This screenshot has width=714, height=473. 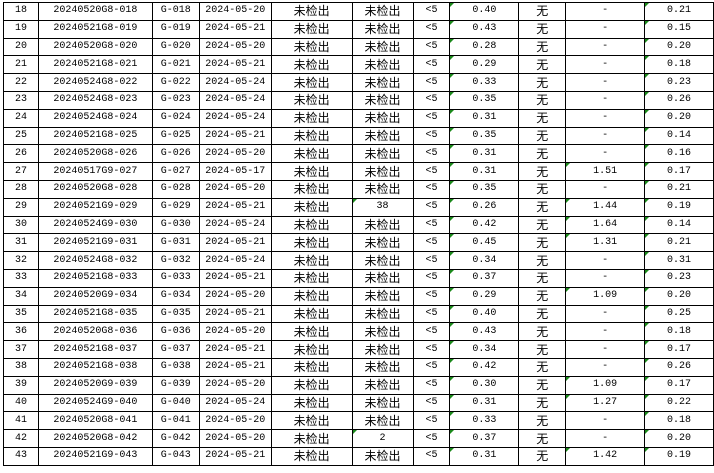 What do you see at coordinates (484, 82) in the screenshot?
I see `cell-value-a: 0.33` at bounding box center [484, 82].